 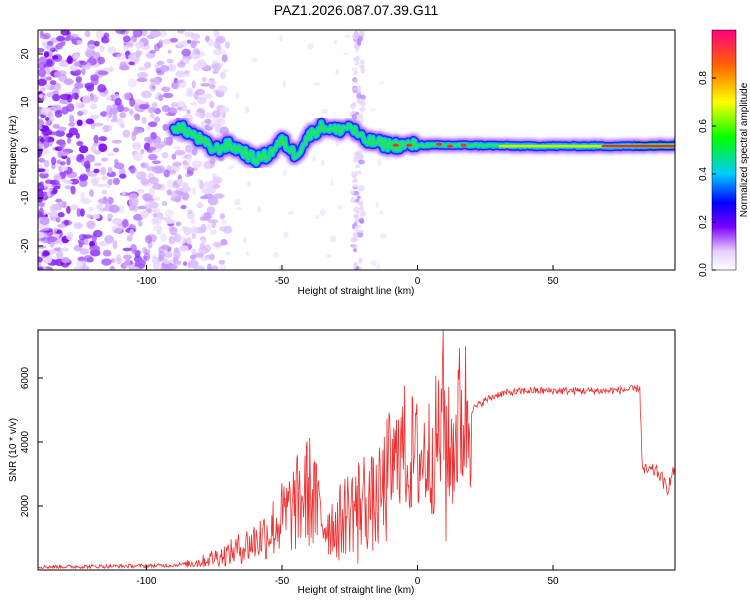 What do you see at coordinates (724, 150) in the screenshot?
I see `colorbar-gradient` at bounding box center [724, 150].